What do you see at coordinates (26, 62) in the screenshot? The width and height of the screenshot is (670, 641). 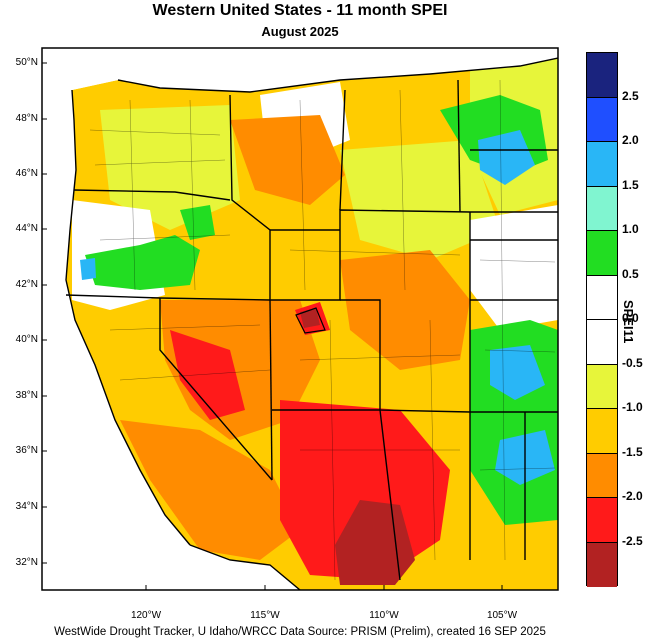 I see `lat-label: 50°N` at bounding box center [26, 62].